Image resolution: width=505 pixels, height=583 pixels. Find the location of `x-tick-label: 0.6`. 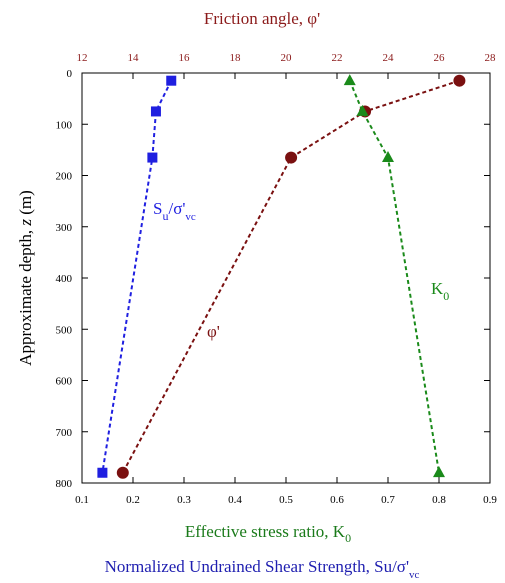

x-tick-label: 0.6 is located at coordinates (337, 500).